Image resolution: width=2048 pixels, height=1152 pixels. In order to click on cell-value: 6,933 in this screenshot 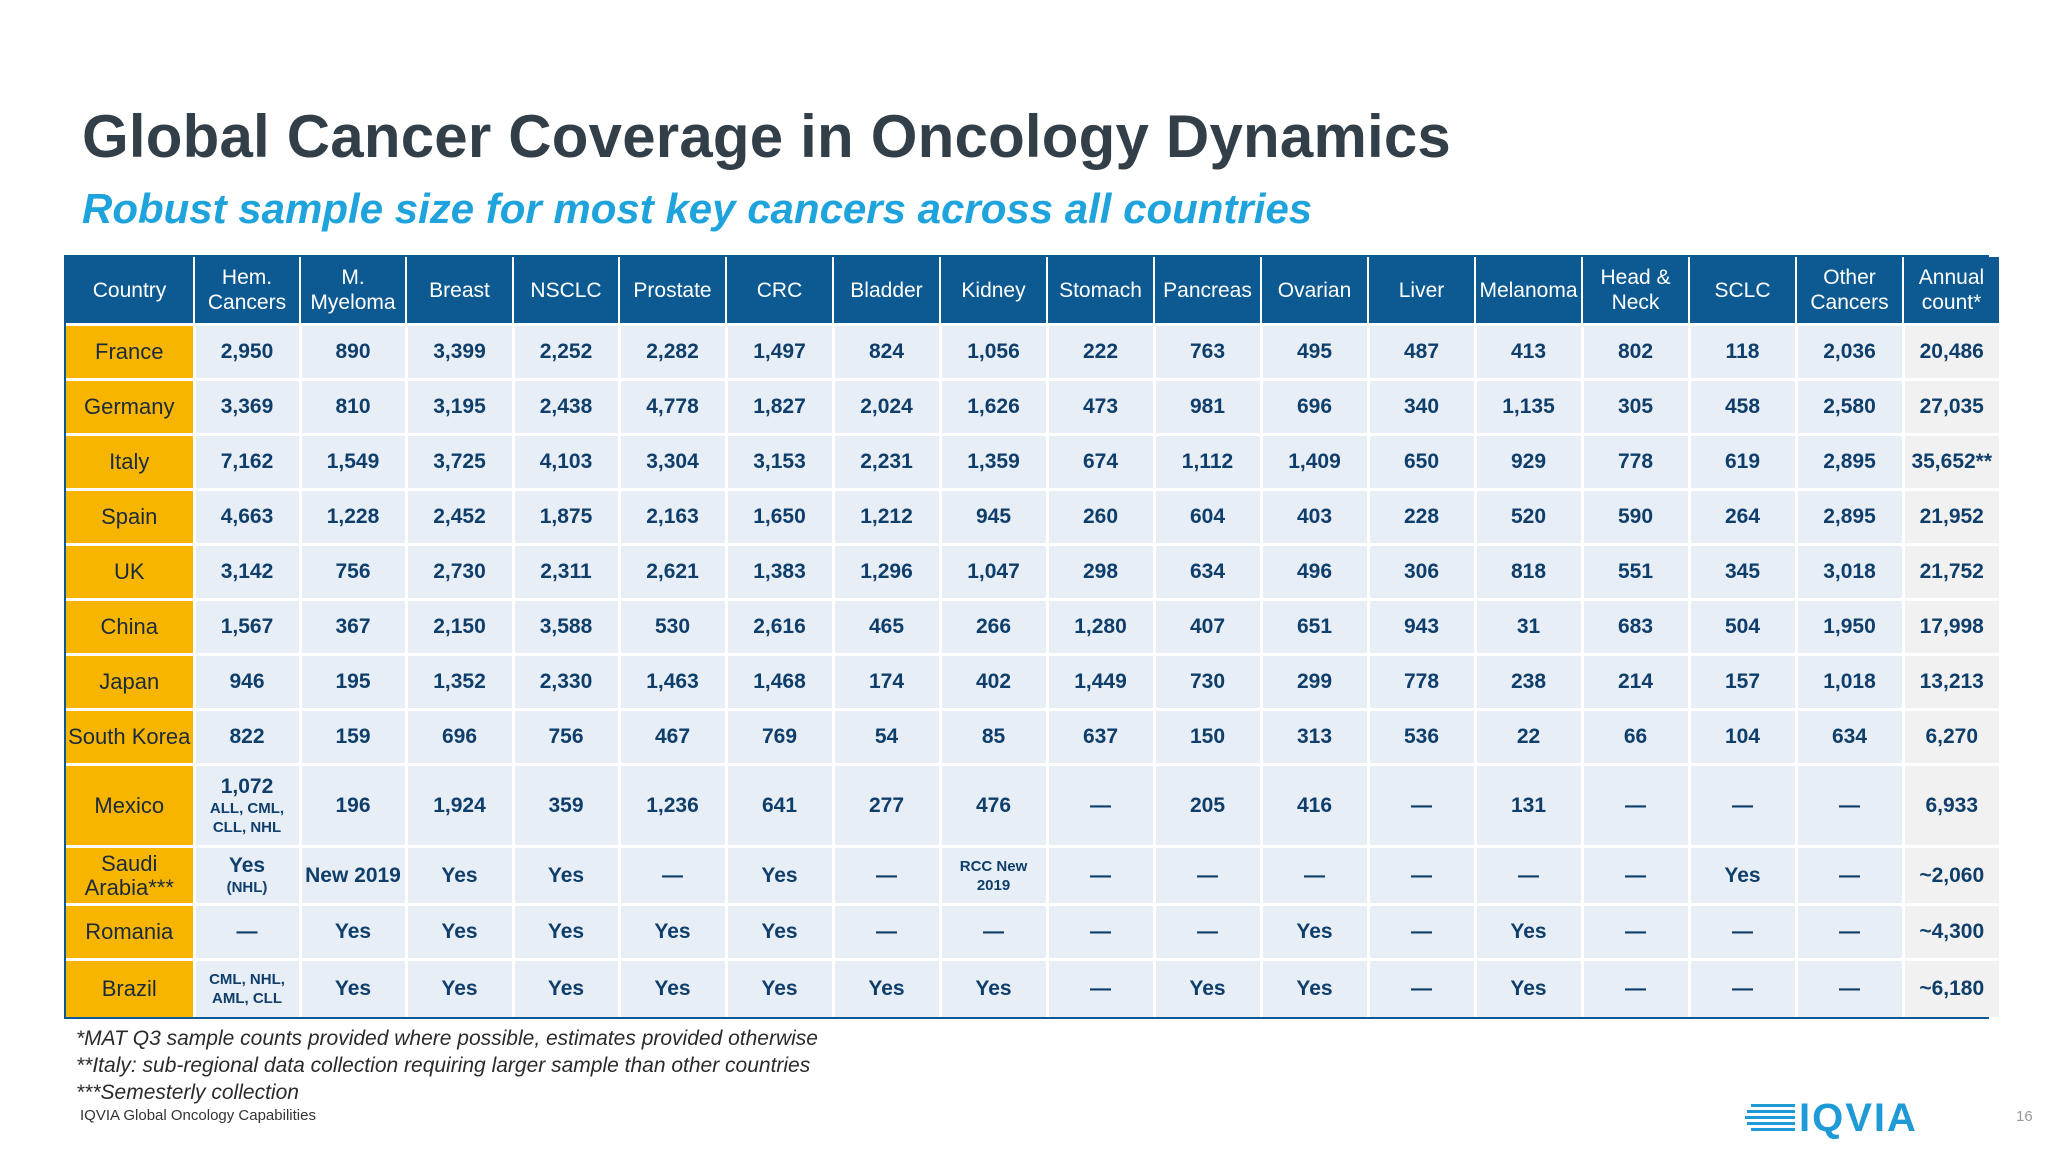, I will do `click(1952, 805)`.